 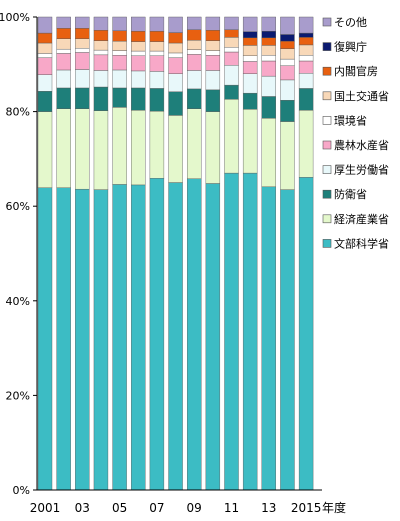 What do you see at coordinates (334, 507) in the screenshot?
I see `x-unit-label: 年度` at bounding box center [334, 507].